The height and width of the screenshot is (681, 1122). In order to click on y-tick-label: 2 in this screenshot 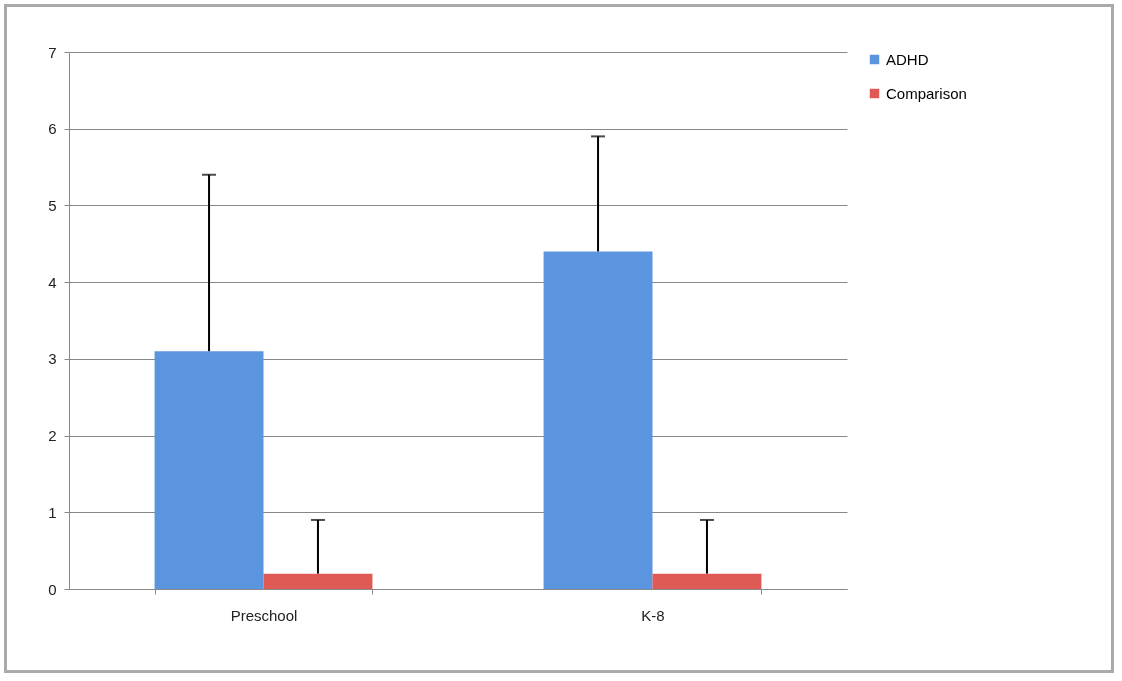, I will do `click(52, 436)`.